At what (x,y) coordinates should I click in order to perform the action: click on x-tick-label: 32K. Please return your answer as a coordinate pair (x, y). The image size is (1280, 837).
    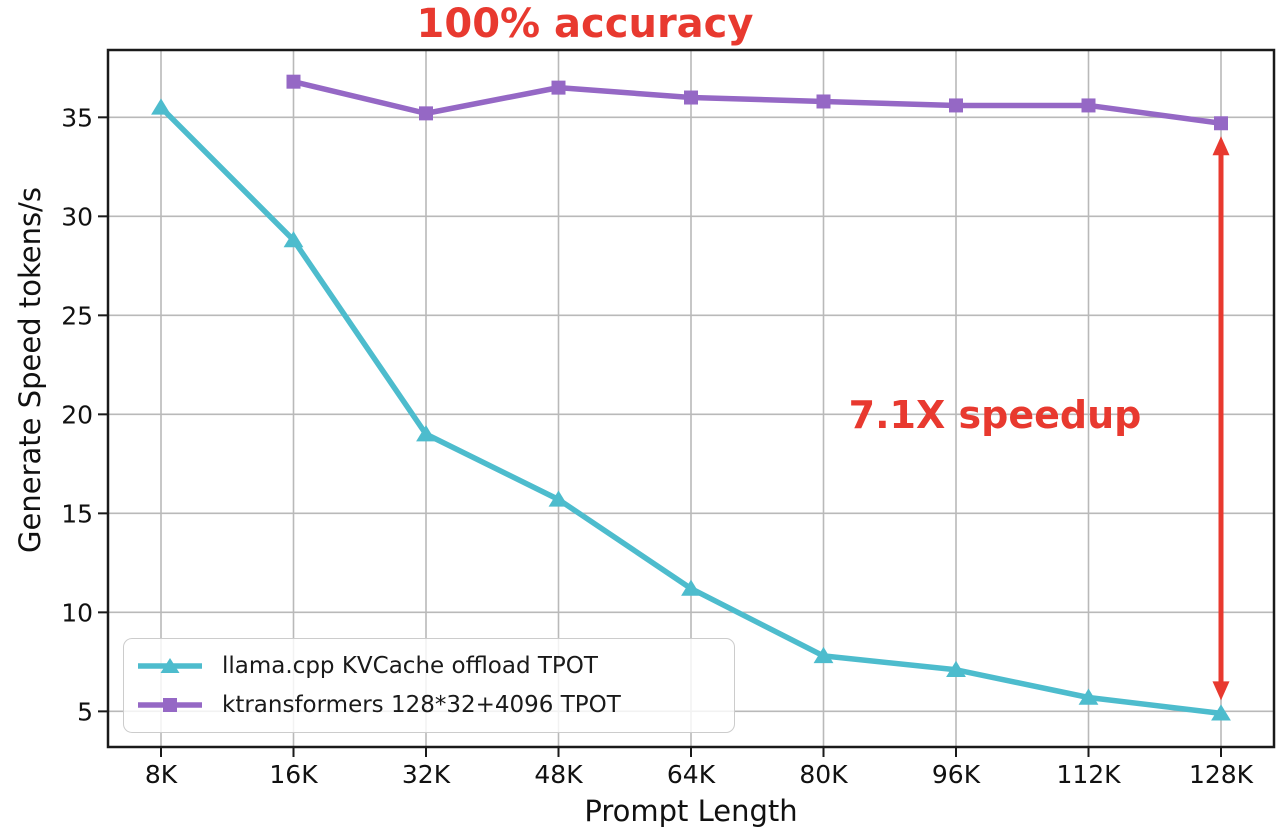
    Looking at the image, I should click on (426, 774).